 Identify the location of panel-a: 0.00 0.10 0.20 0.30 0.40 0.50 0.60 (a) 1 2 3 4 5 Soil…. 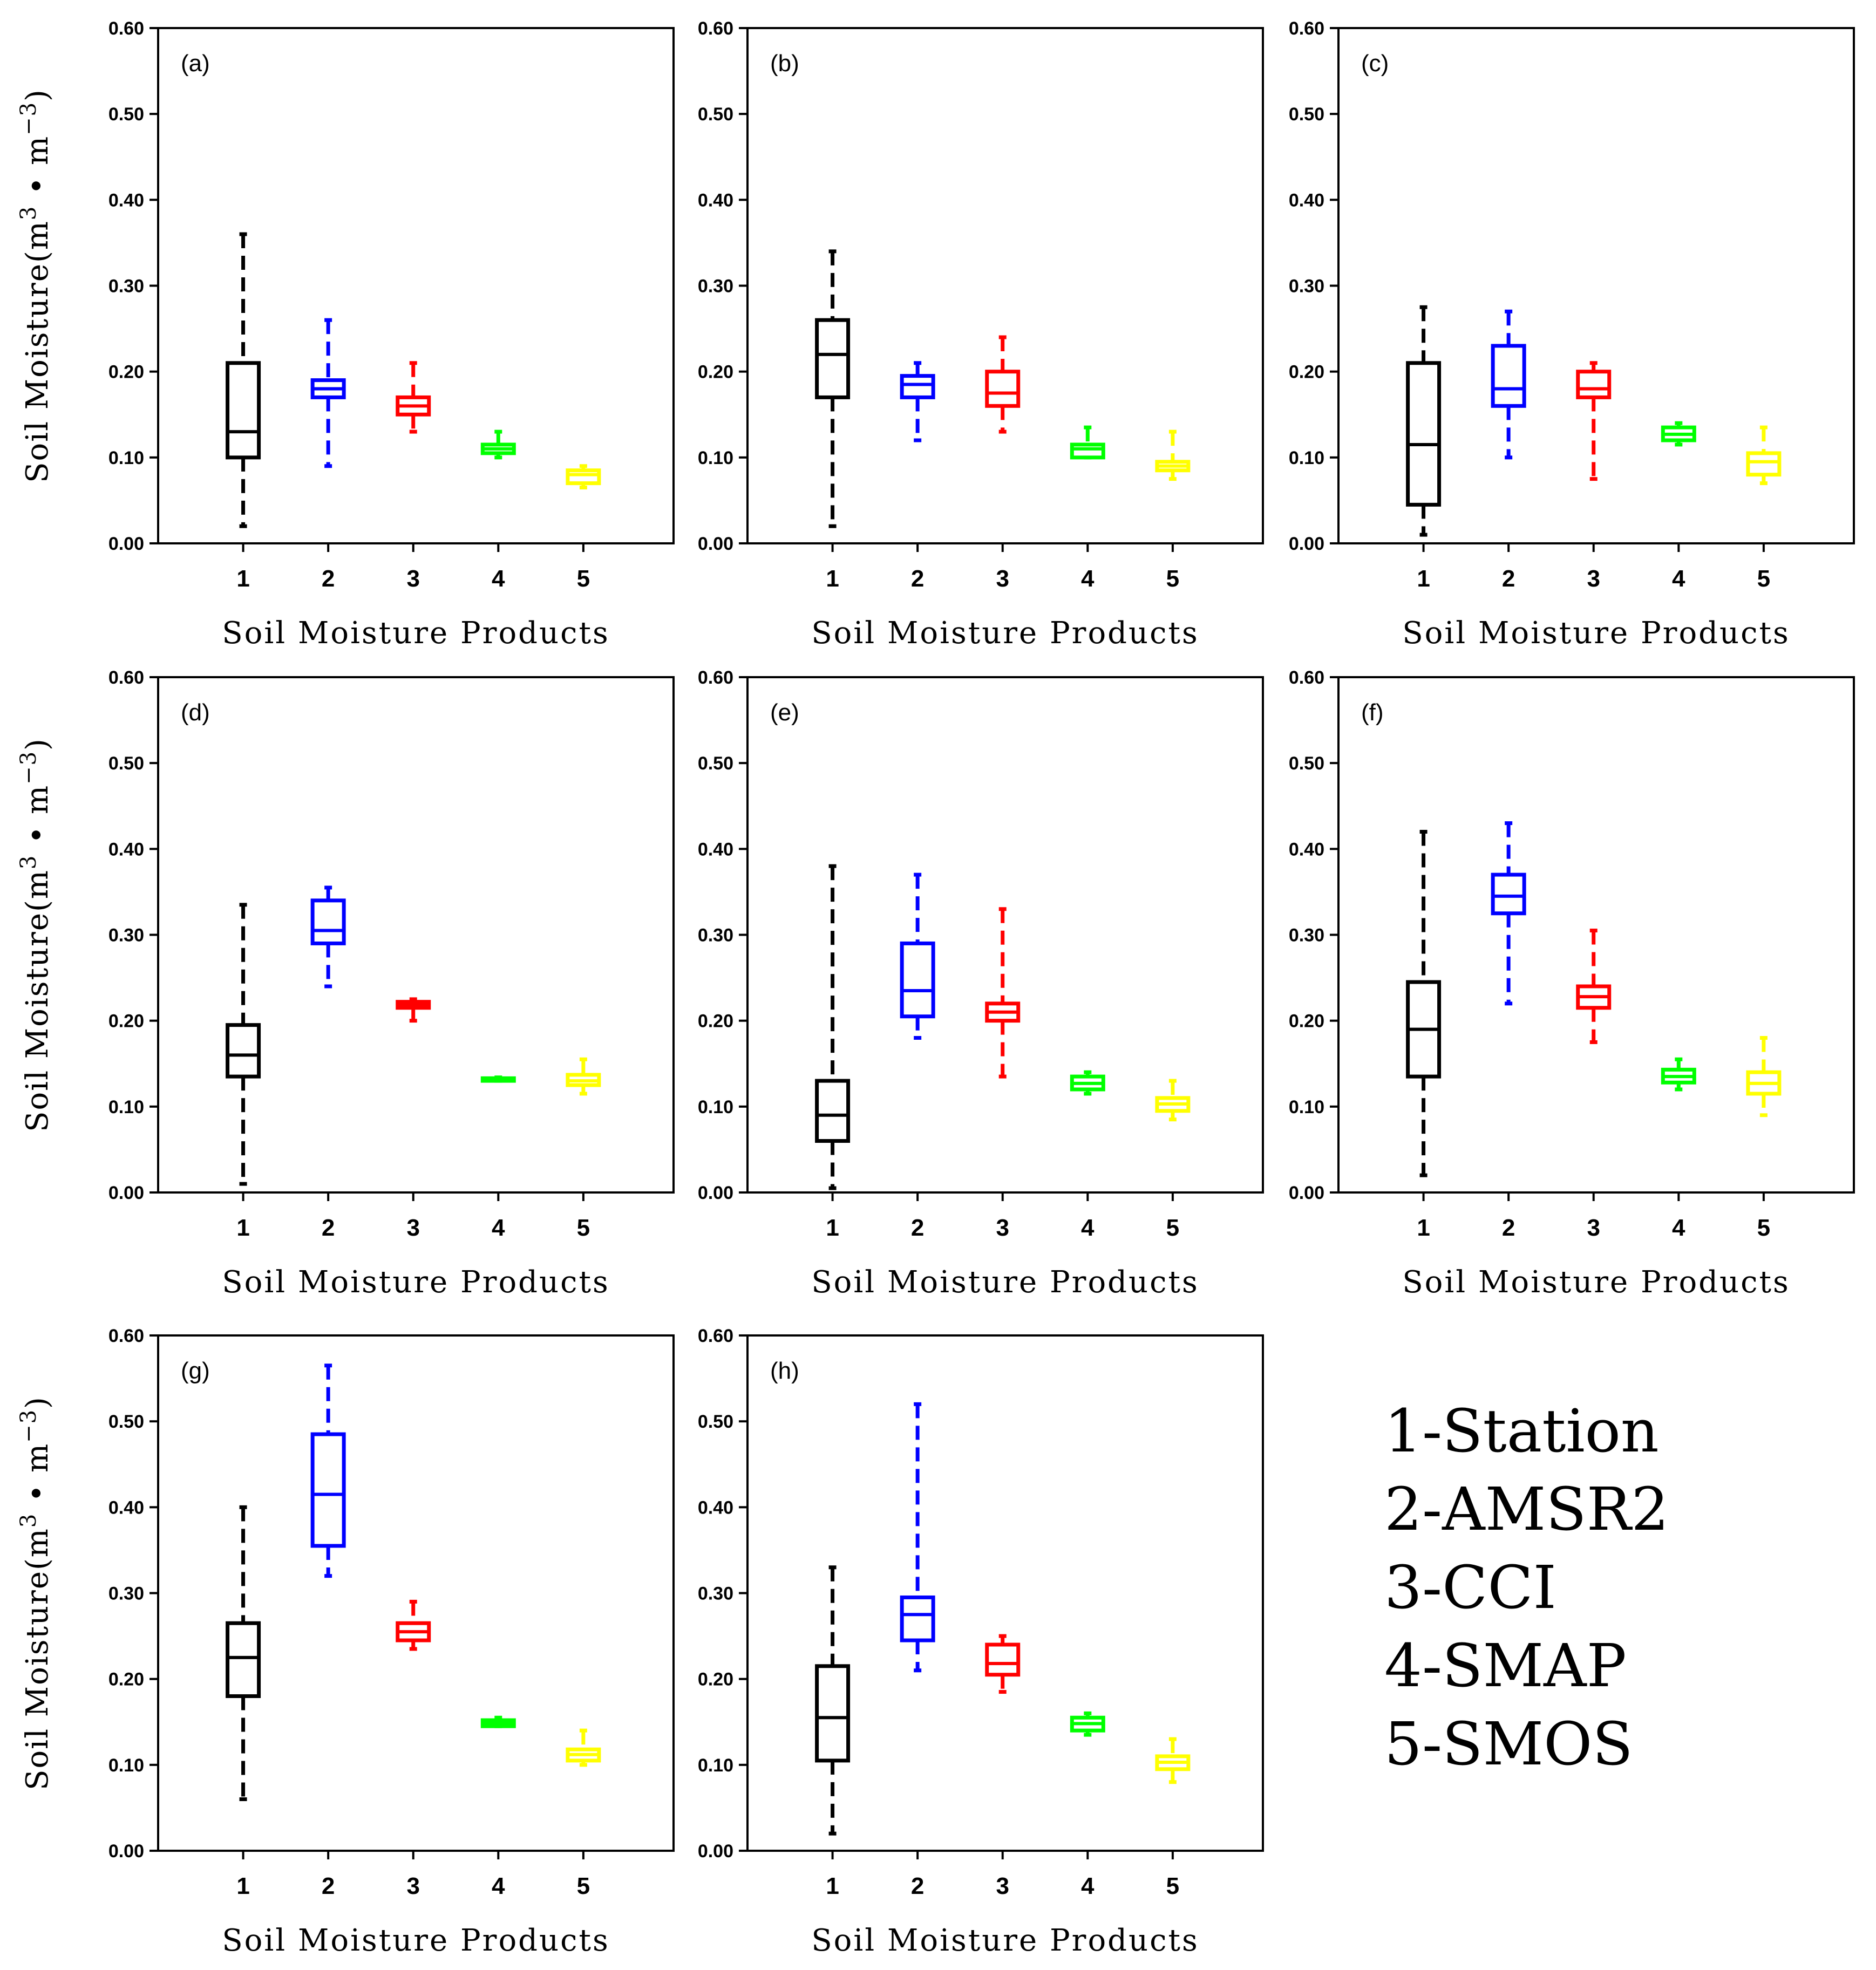
(345, 335).